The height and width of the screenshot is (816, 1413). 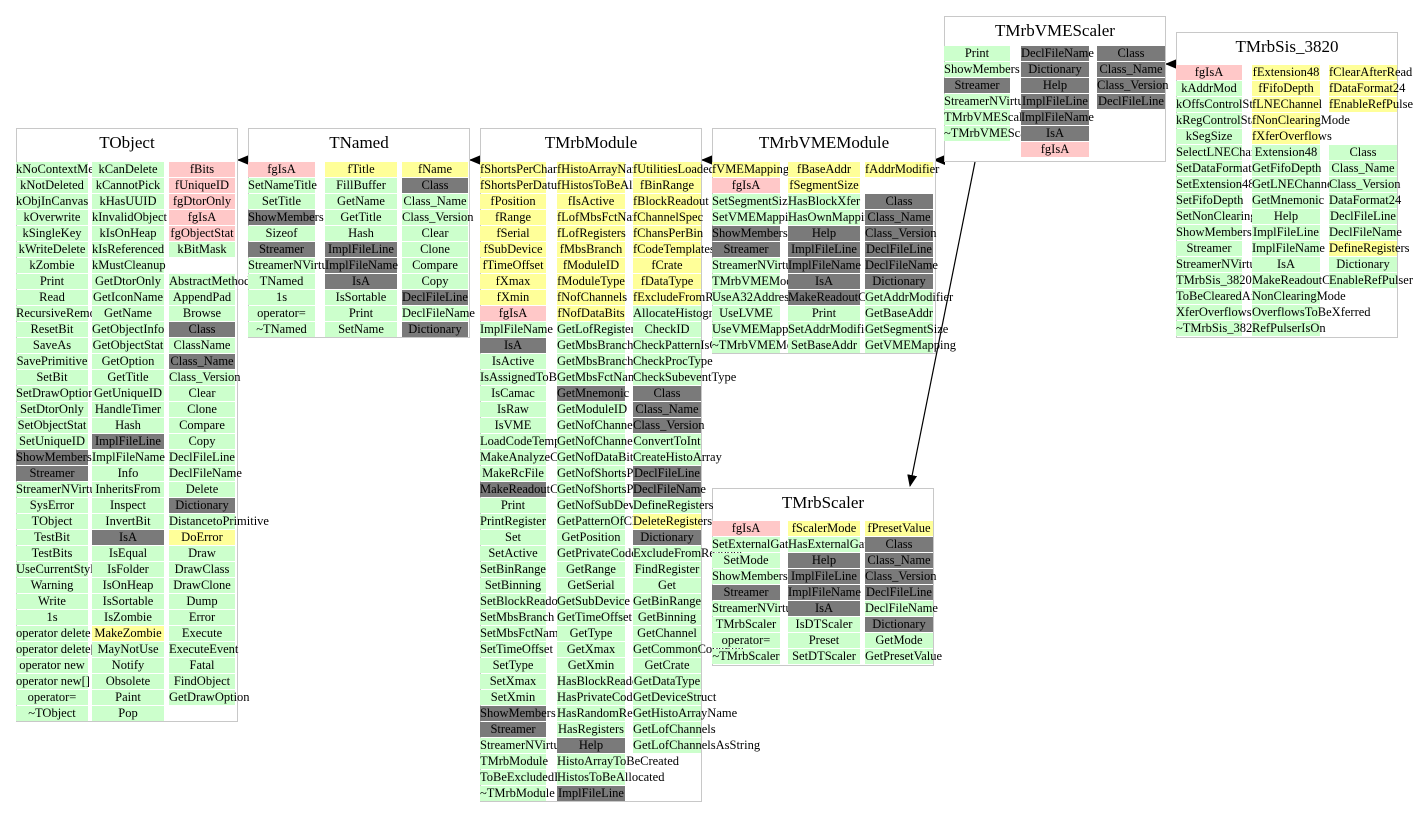 I want to click on member-cell: IsCamac, so click(x=513, y=393).